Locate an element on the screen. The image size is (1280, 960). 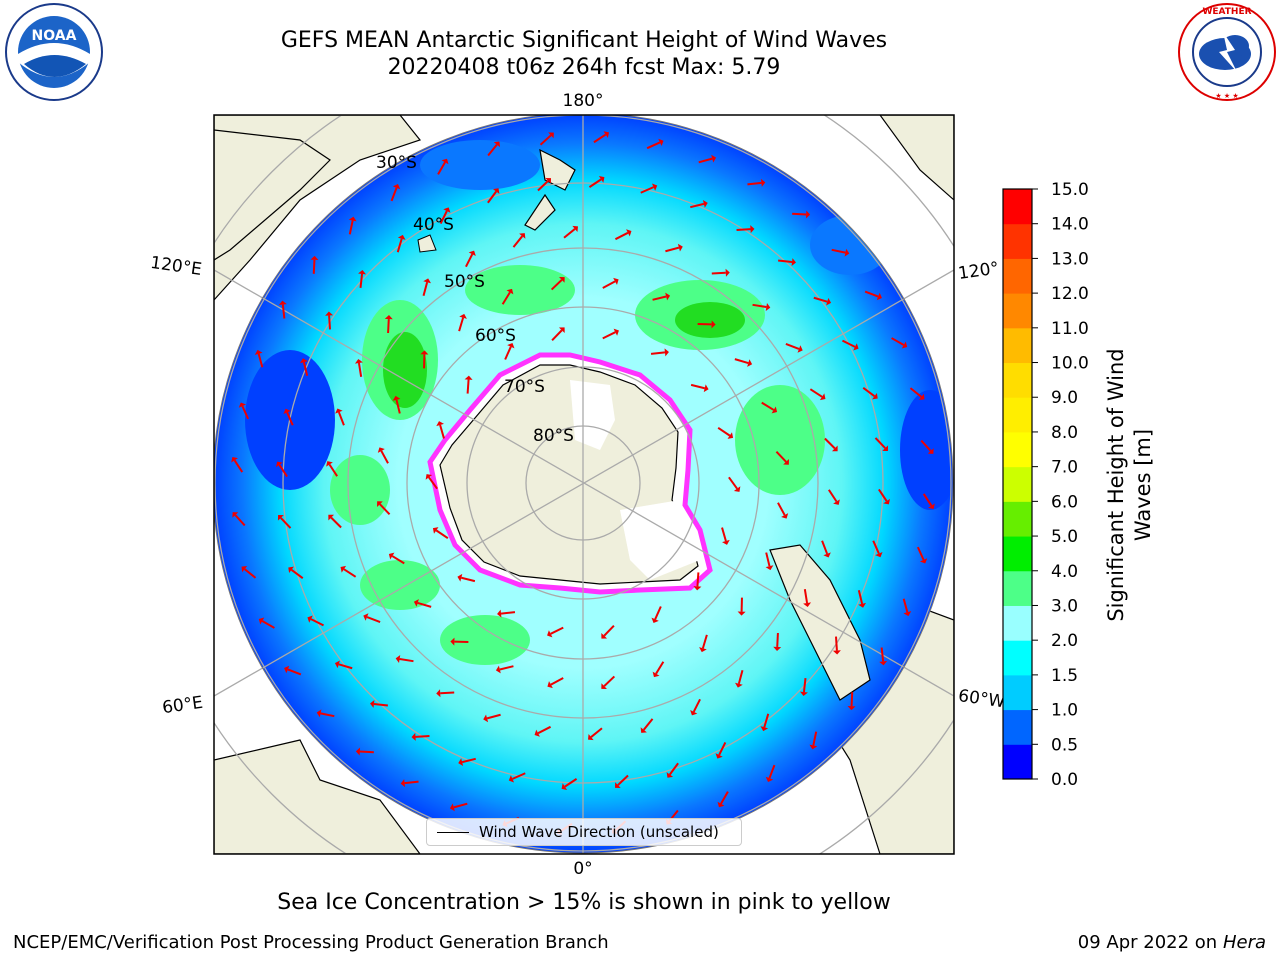
colorbar-tick-label: 11.0 is located at coordinates (1070, 329).